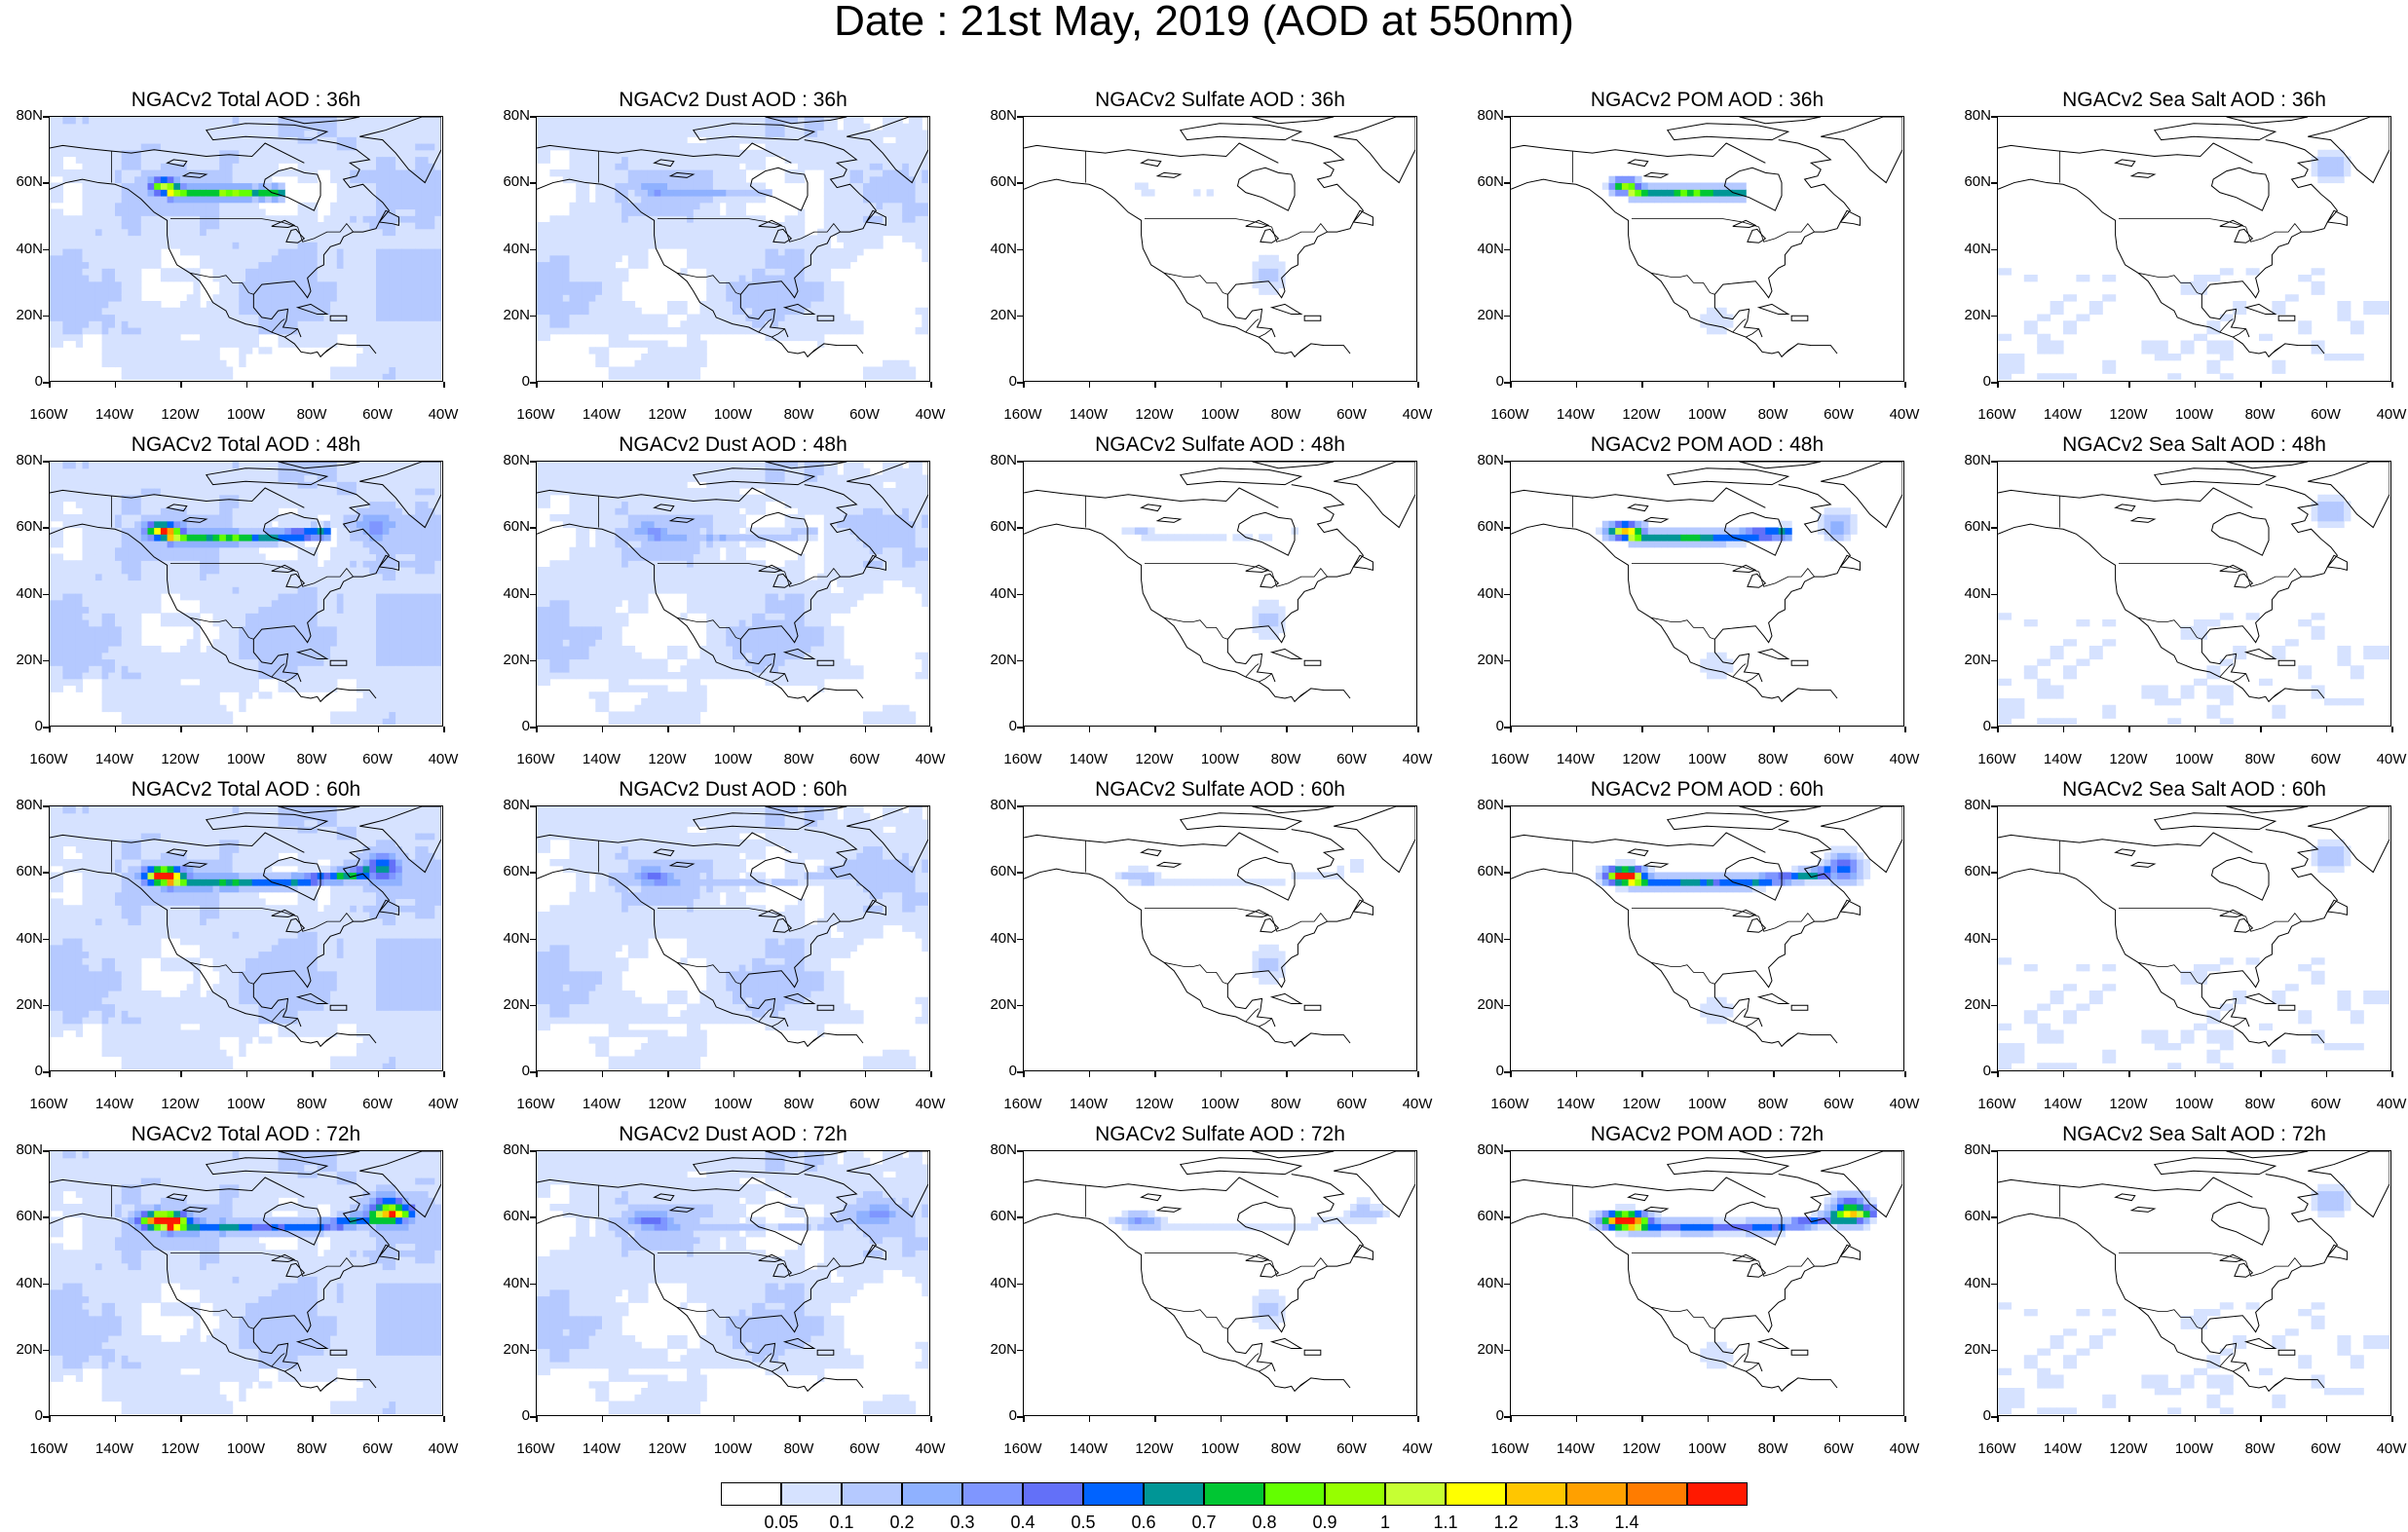 Image resolution: width=2408 pixels, height=1532 pixels. Describe the element at coordinates (2326, 1449) in the screenshot. I see `x-tick-label: 60W` at that location.